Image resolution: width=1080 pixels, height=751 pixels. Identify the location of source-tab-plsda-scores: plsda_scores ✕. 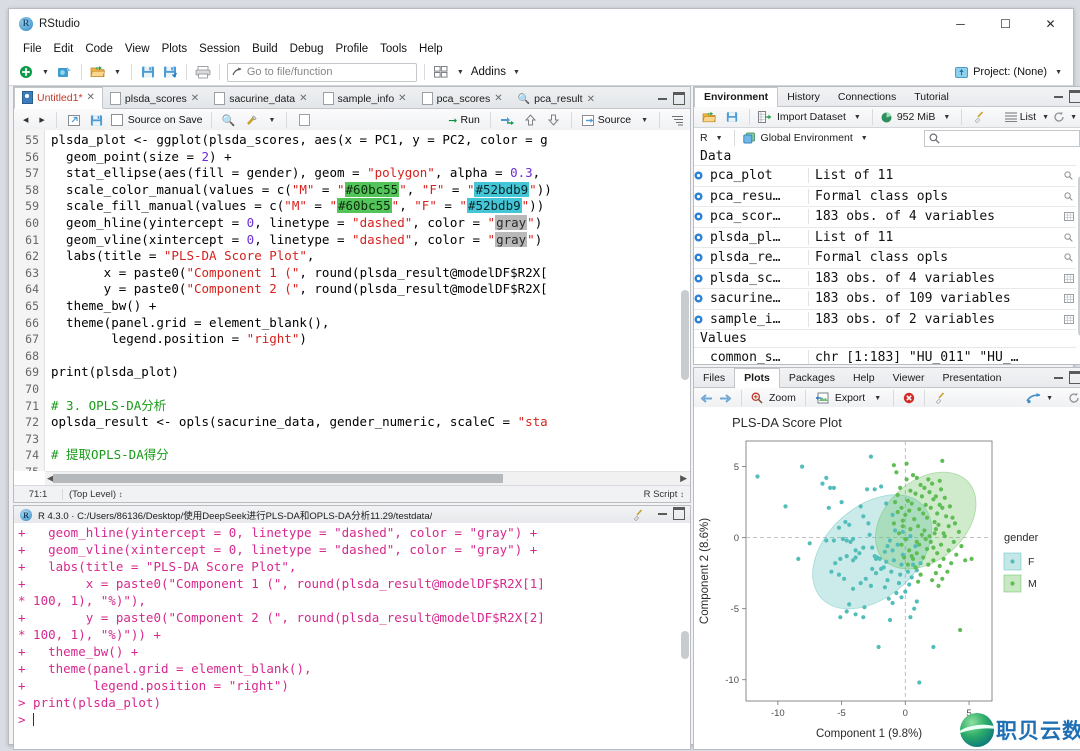
(155, 98).